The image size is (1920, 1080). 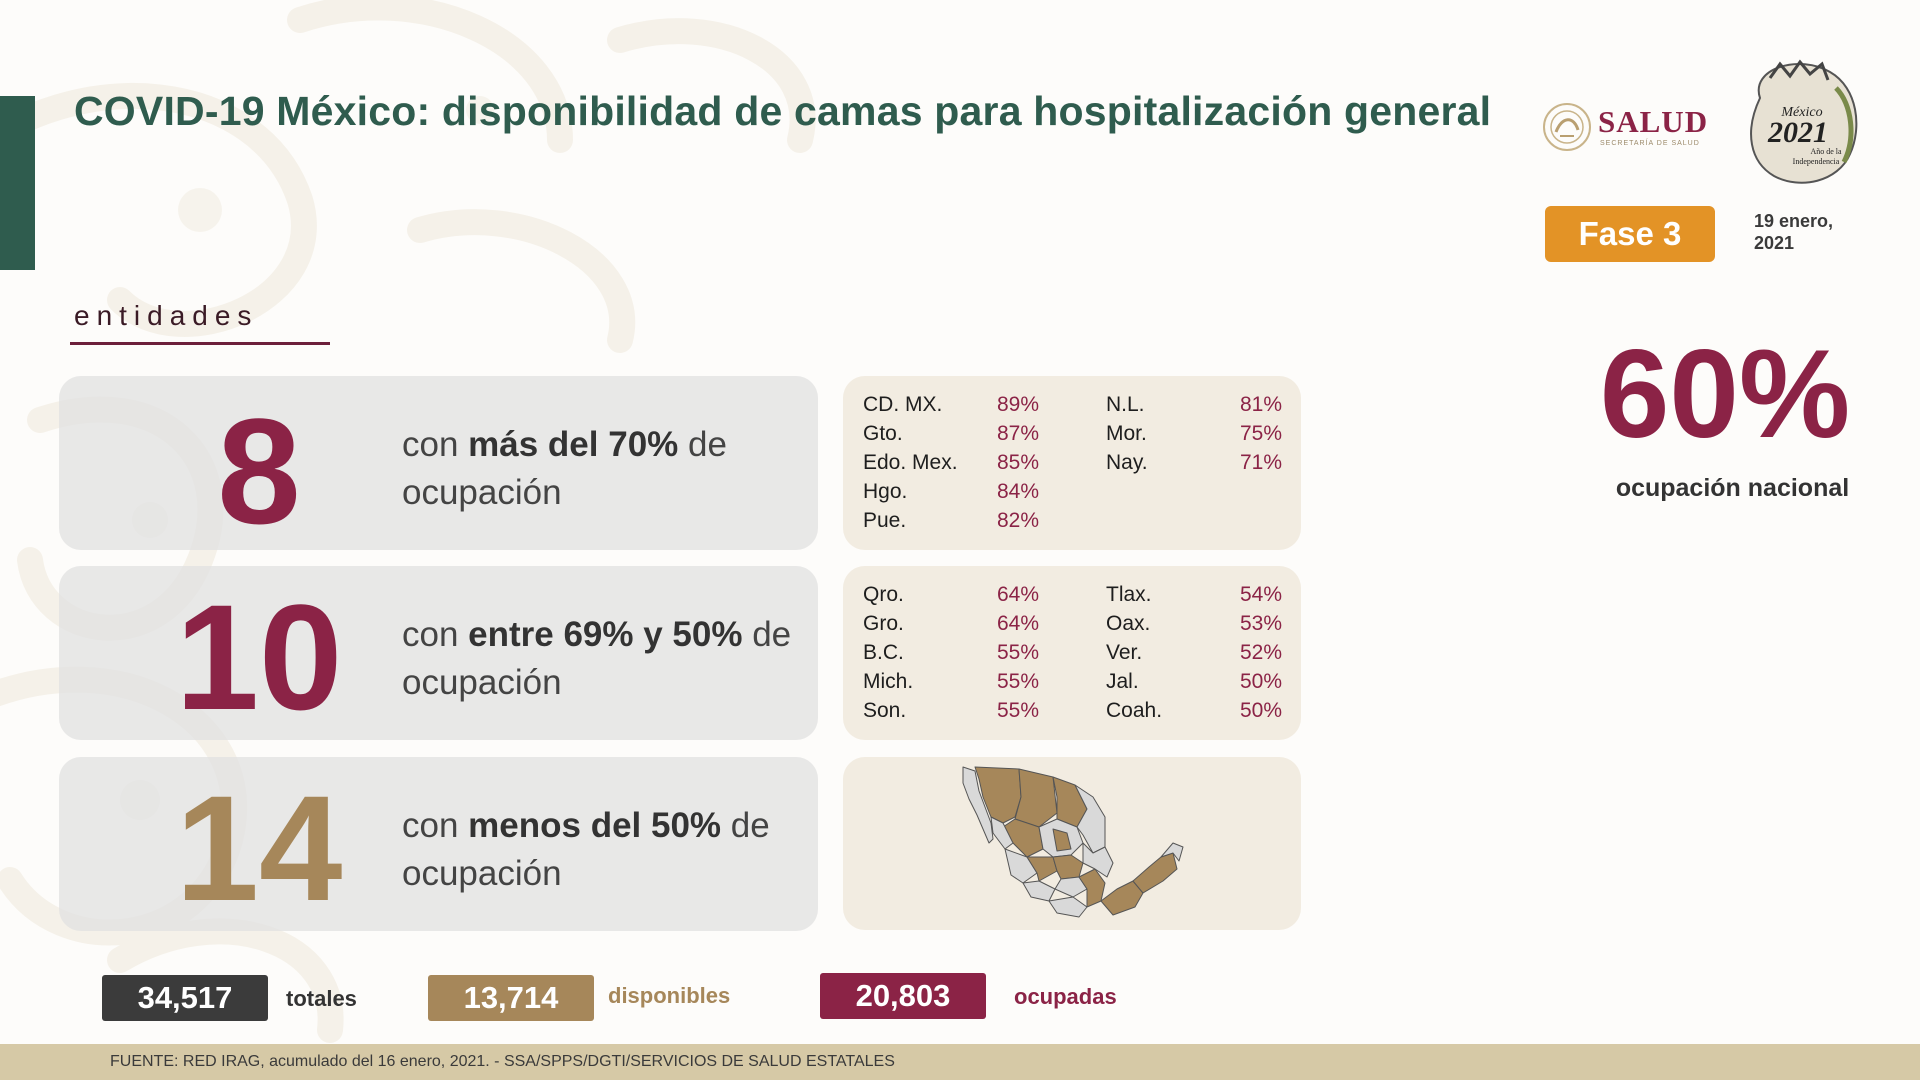 I want to click on state-row: Mich. 55%, so click(x=951, y=681).